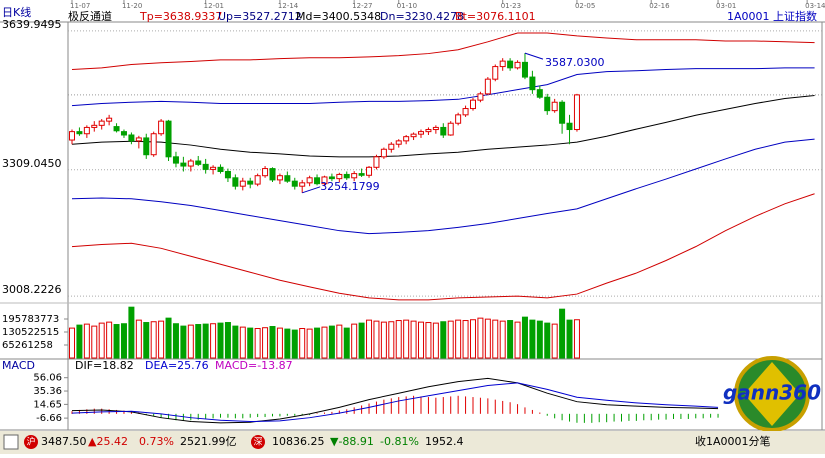 The width and height of the screenshot is (825, 458). What do you see at coordinates (733, 441) in the screenshot?
I see `tick-label: 收1A0001分笔` at bounding box center [733, 441].